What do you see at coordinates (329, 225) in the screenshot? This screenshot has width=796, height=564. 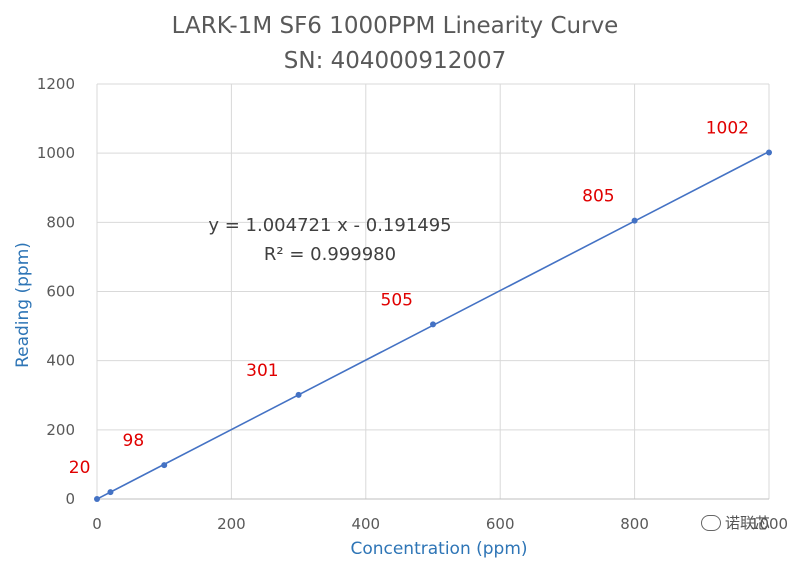 I see `equation-label: y = 1.004721 x - 0.191495` at bounding box center [329, 225].